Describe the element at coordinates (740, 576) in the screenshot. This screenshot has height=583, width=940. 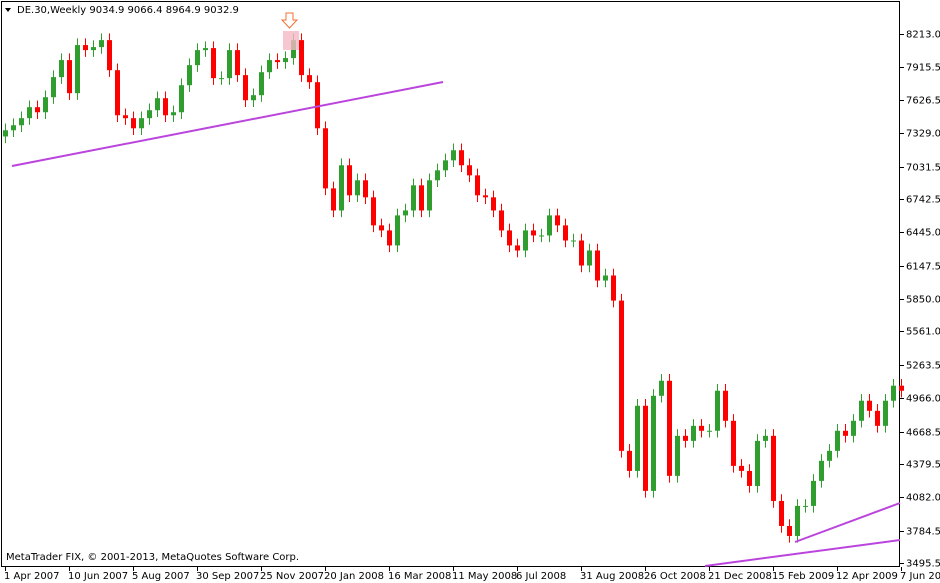
I see `x-tick-label: 21 Dec 2008` at that location.